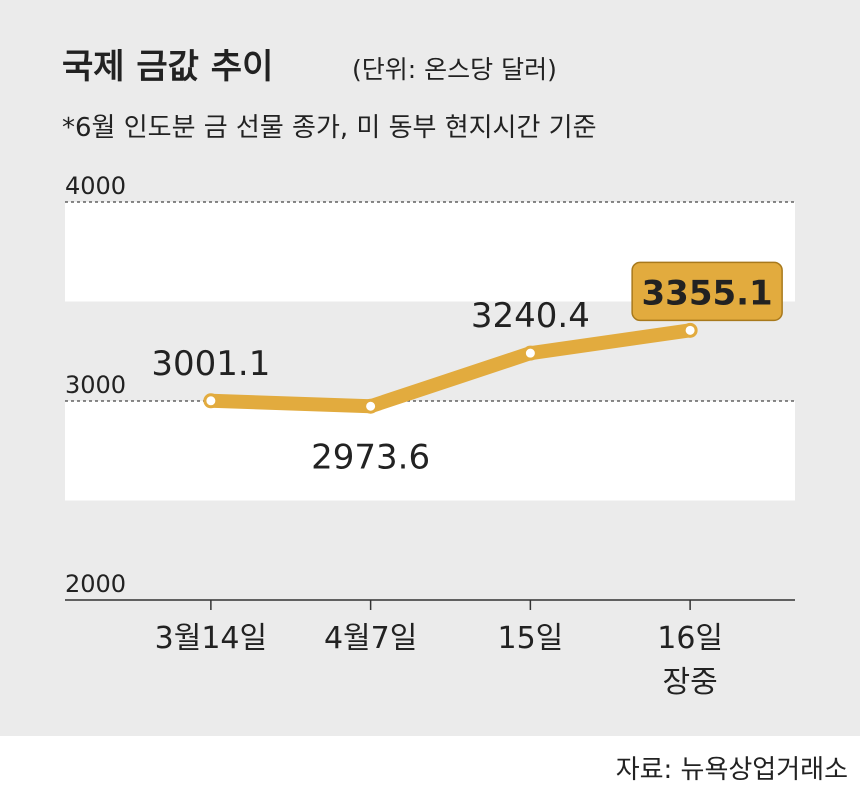  I want to click on y-tick-label: 2000, so click(95, 584).